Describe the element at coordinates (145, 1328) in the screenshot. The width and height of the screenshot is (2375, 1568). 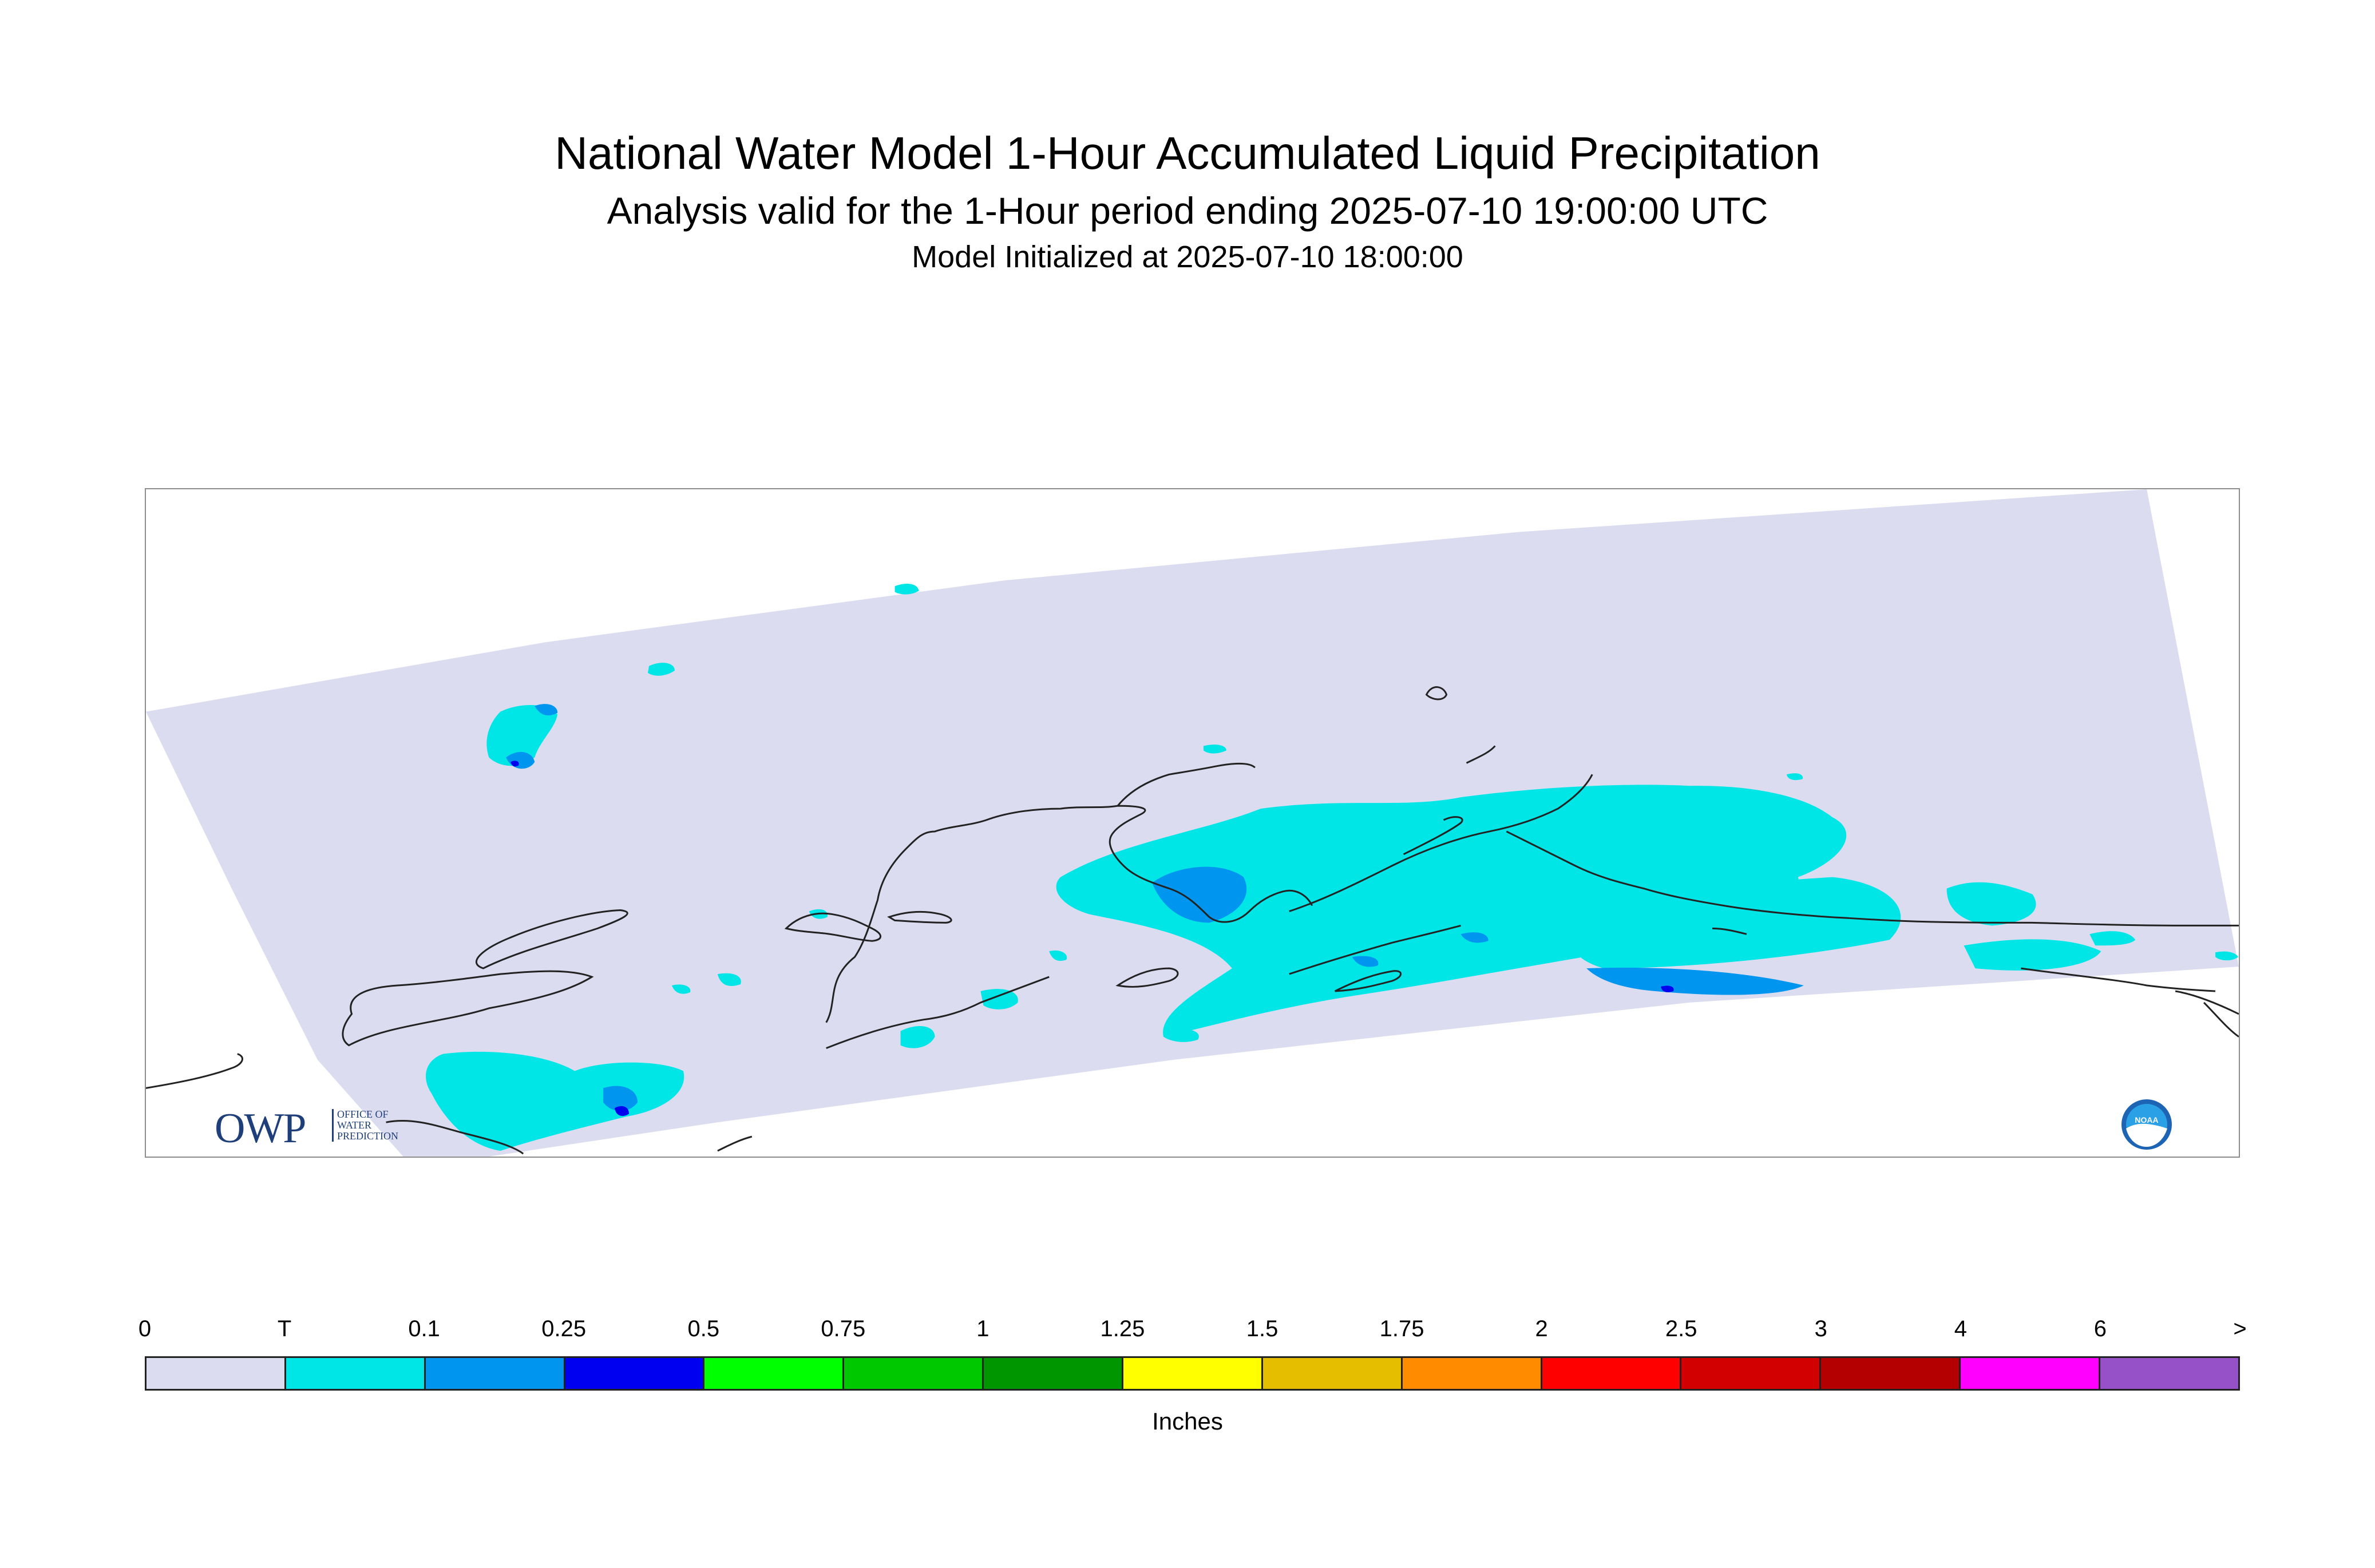
I see `legend-label: 0` at that location.